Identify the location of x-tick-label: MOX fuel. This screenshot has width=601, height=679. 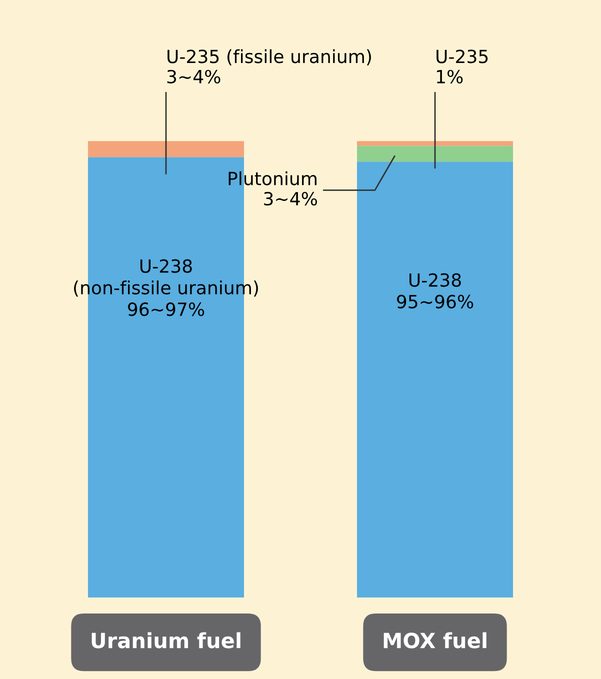
(435, 640).